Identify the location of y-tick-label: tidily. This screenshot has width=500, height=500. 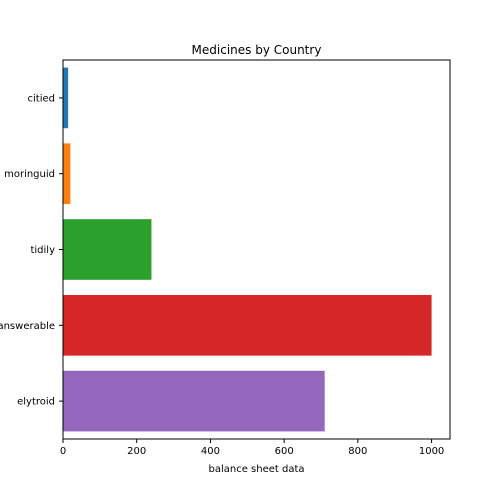
(42, 250).